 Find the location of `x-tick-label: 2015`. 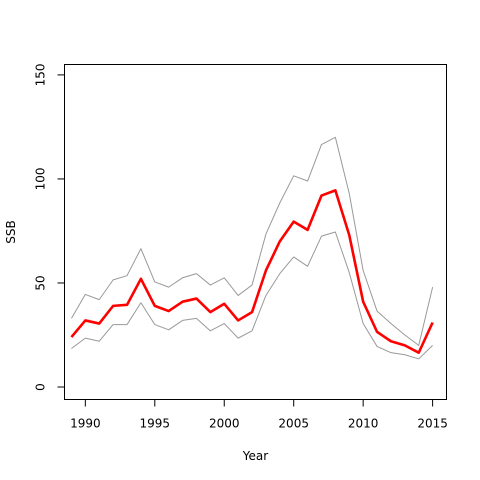

x-tick-label: 2015 is located at coordinates (432, 424).